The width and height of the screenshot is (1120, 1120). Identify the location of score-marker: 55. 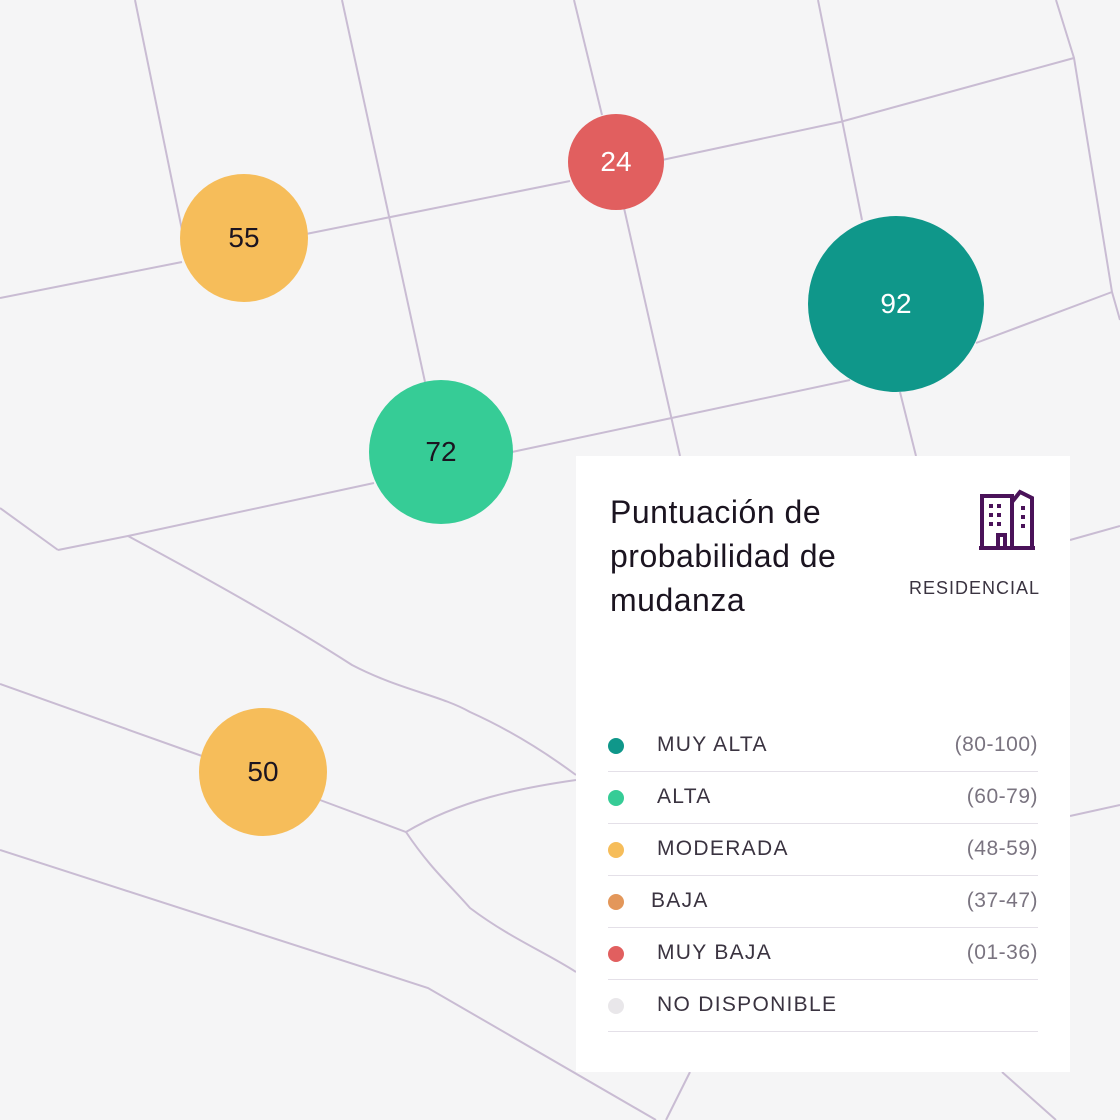
(244, 238).